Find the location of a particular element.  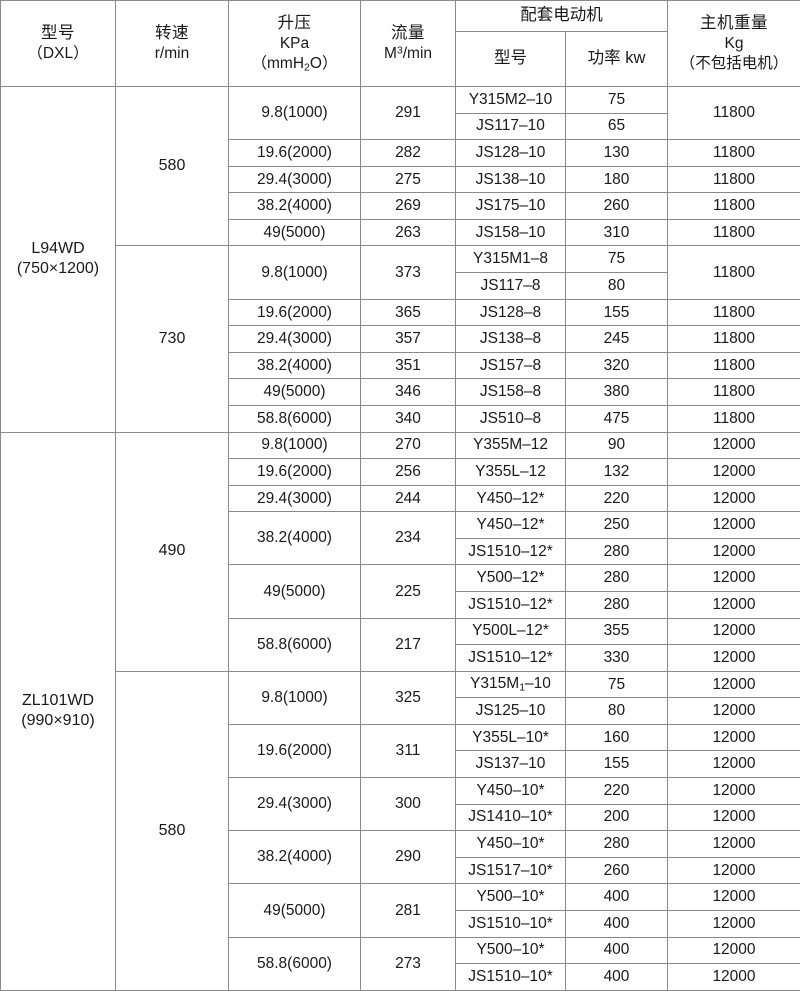

cell-motor-model: Y355M–12 is located at coordinates (510, 445).